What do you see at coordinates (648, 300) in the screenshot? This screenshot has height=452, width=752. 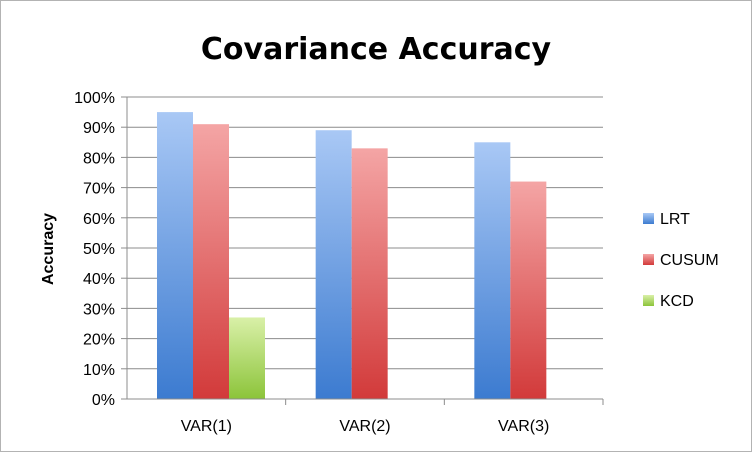 I see `legend-swatch-kcd` at bounding box center [648, 300].